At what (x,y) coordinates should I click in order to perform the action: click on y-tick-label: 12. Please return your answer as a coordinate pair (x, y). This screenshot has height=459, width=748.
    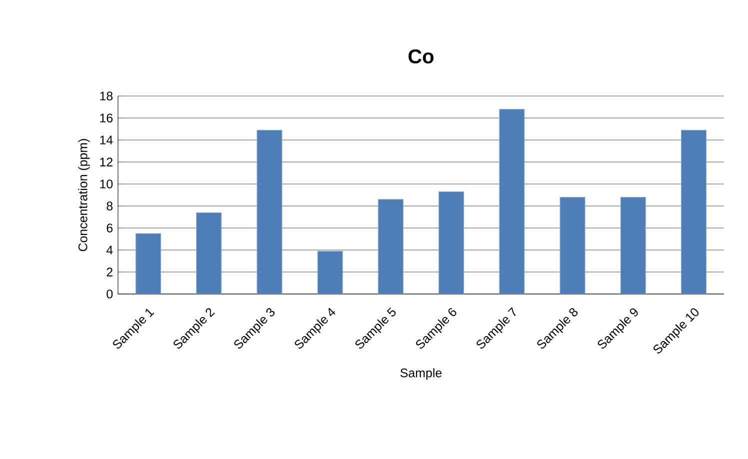
    Looking at the image, I should click on (106, 162).